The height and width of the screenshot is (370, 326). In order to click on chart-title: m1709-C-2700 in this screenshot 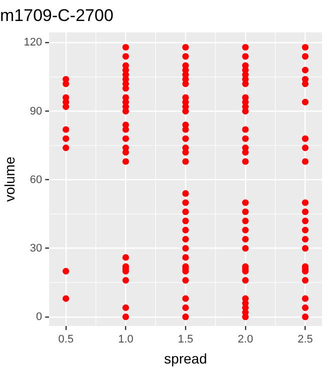, I will do `click(57, 15)`.